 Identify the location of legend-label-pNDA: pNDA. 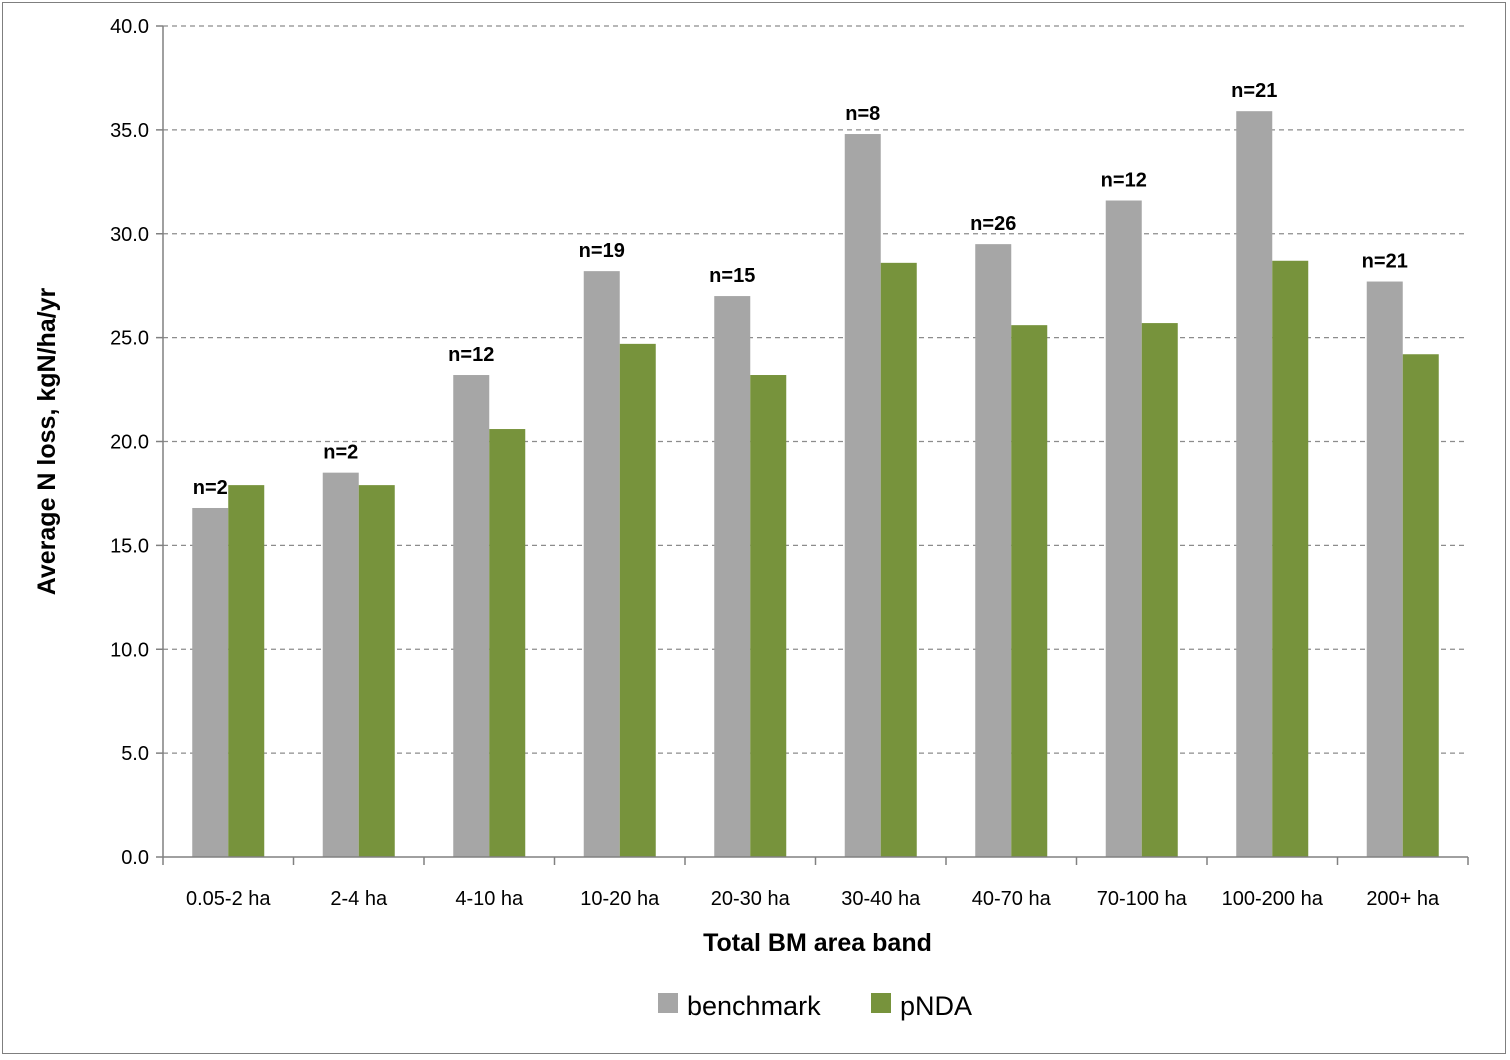
(936, 1006).